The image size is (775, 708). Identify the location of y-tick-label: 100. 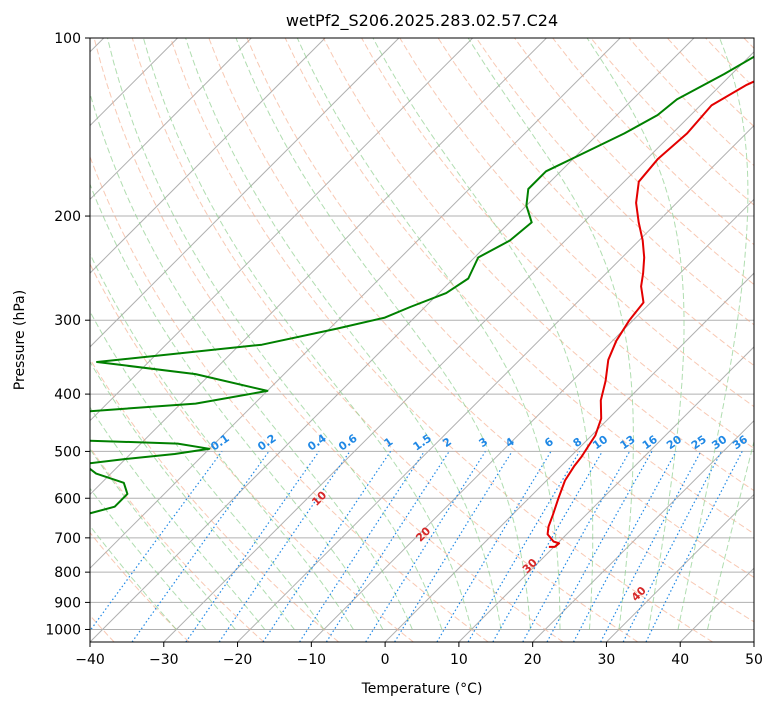
(67, 39).